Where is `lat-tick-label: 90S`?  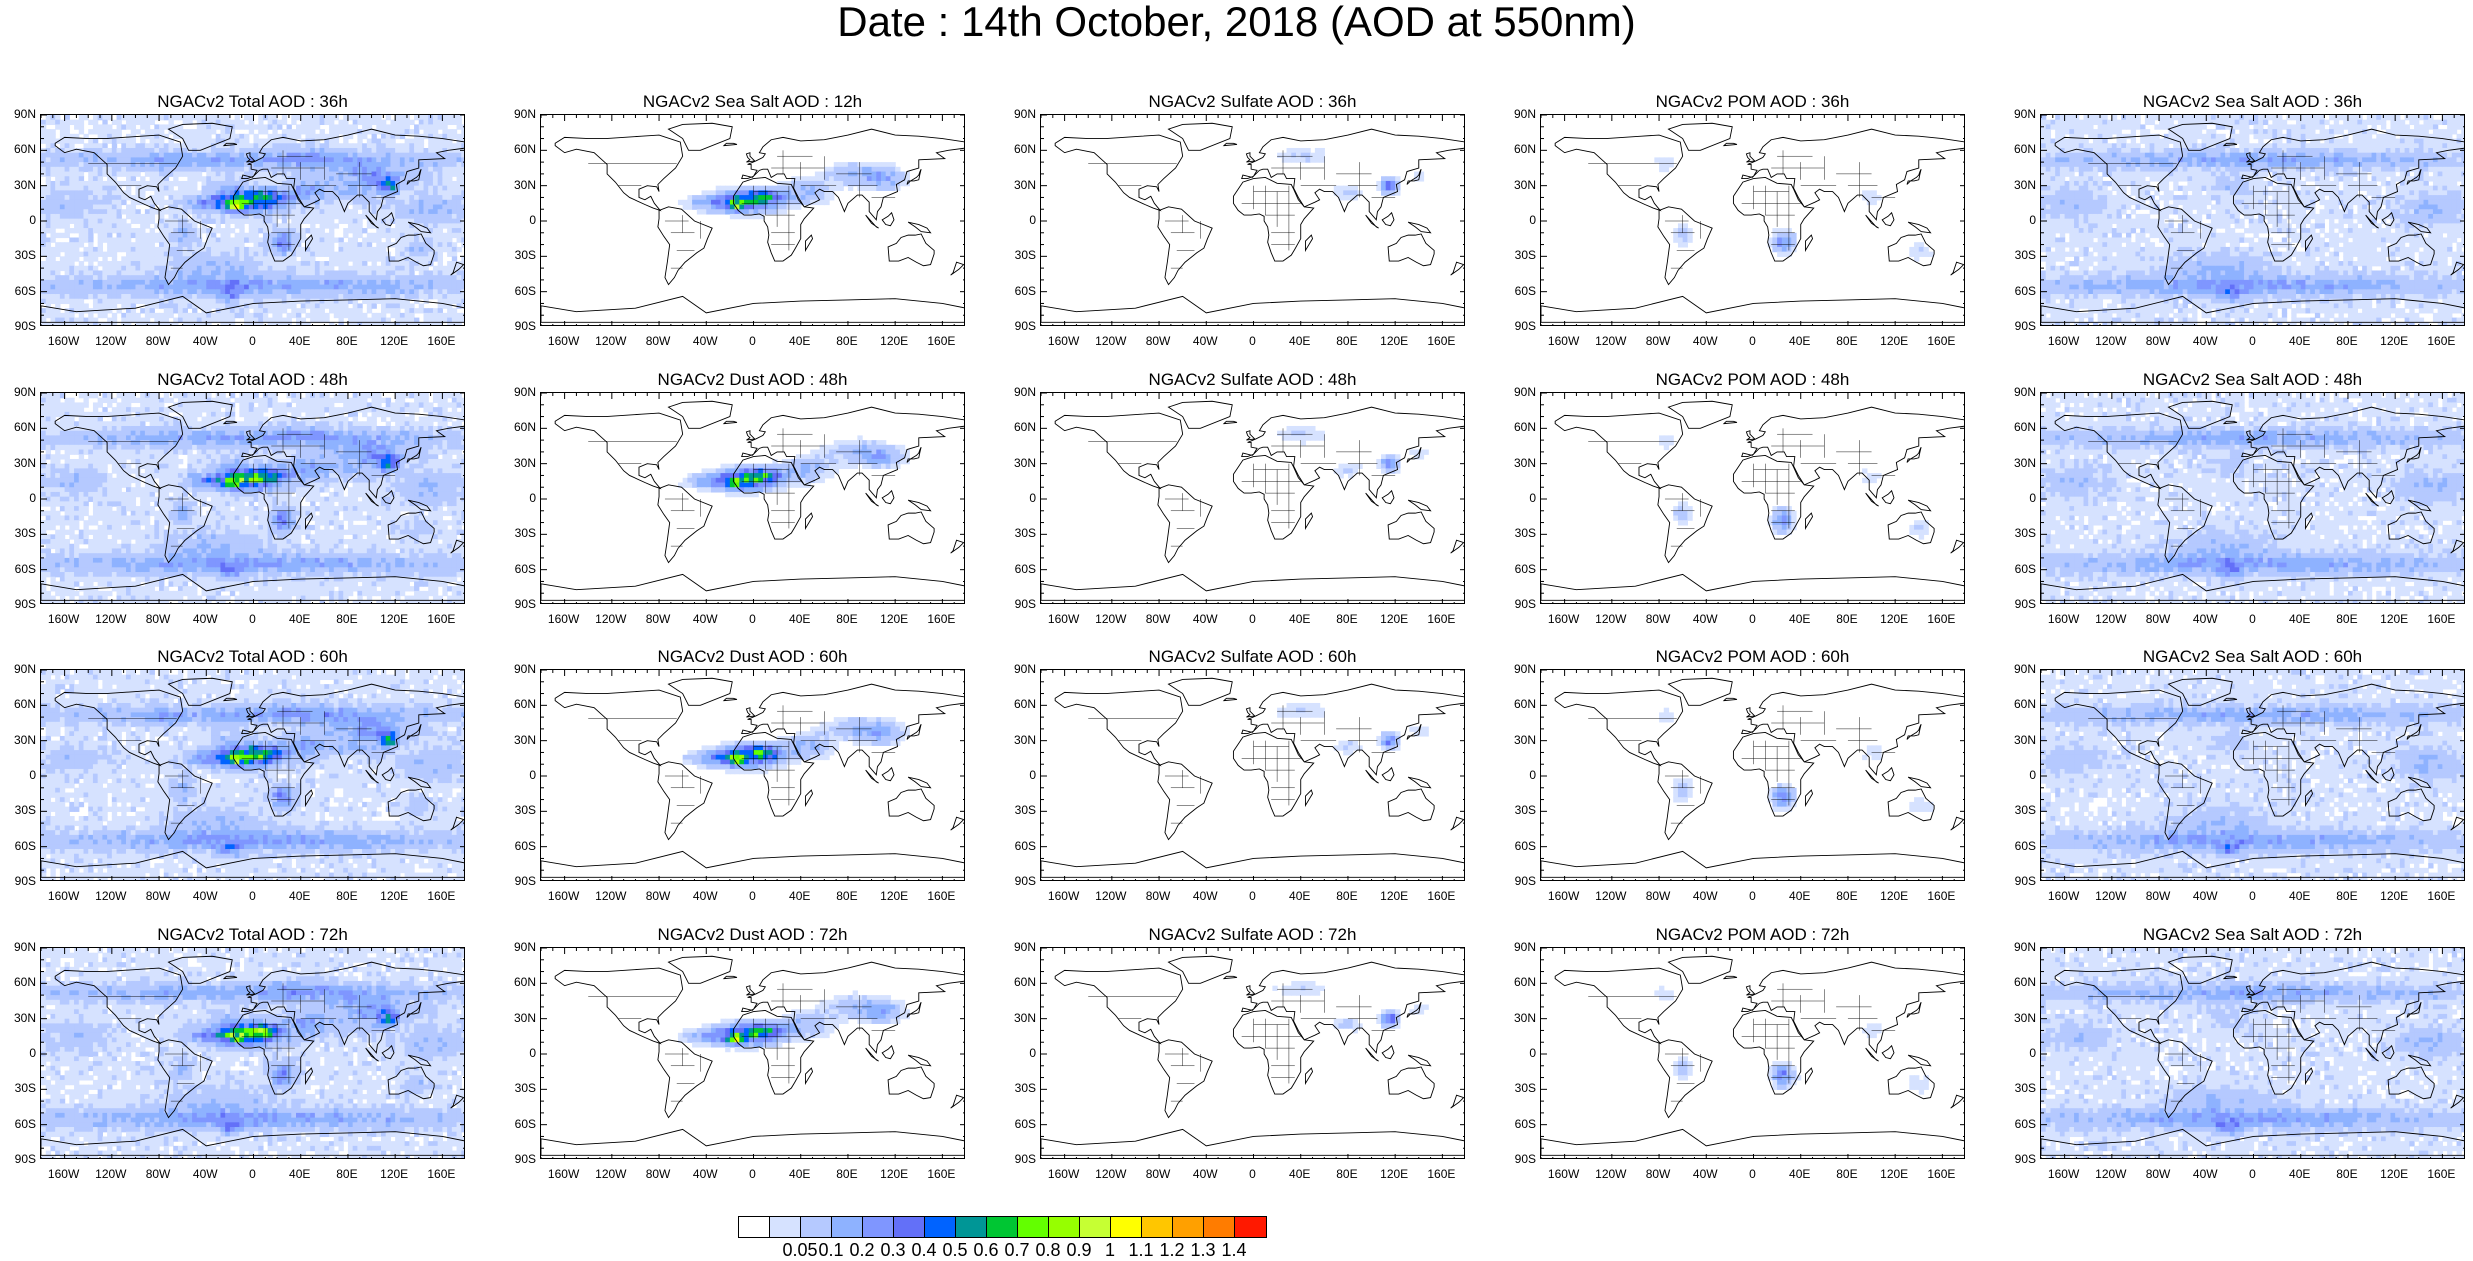
lat-tick-label: 90S is located at coordinates (1018, 326).